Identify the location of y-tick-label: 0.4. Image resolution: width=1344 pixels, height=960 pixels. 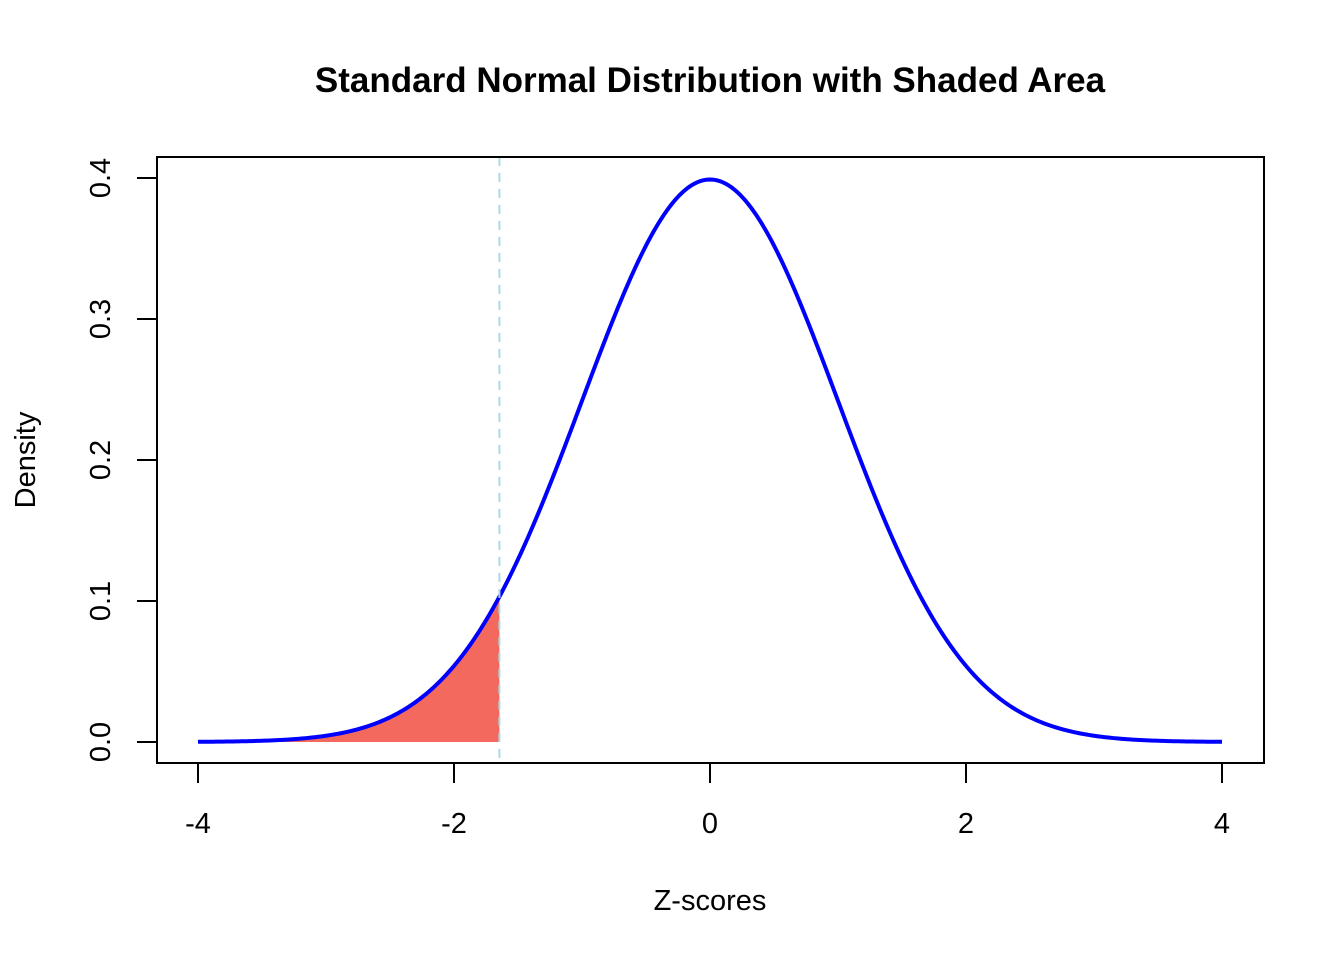
(101, 178).